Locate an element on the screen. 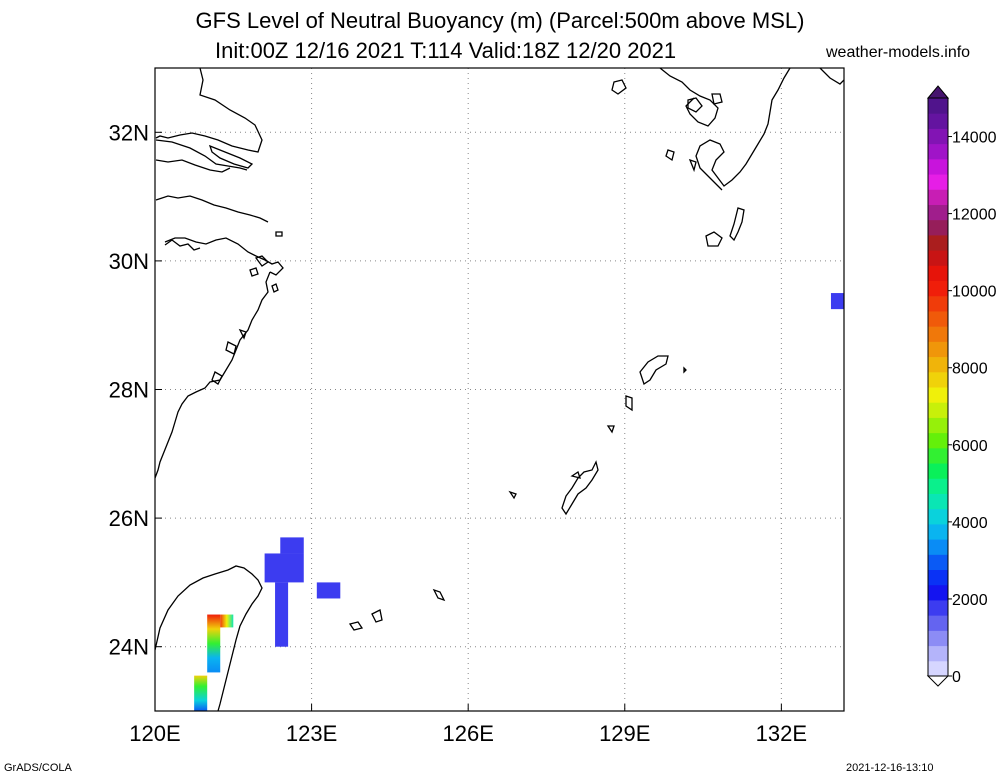 This screenshot has width=1000, height=779. china-coast-north is located at coordinates (209, 110).